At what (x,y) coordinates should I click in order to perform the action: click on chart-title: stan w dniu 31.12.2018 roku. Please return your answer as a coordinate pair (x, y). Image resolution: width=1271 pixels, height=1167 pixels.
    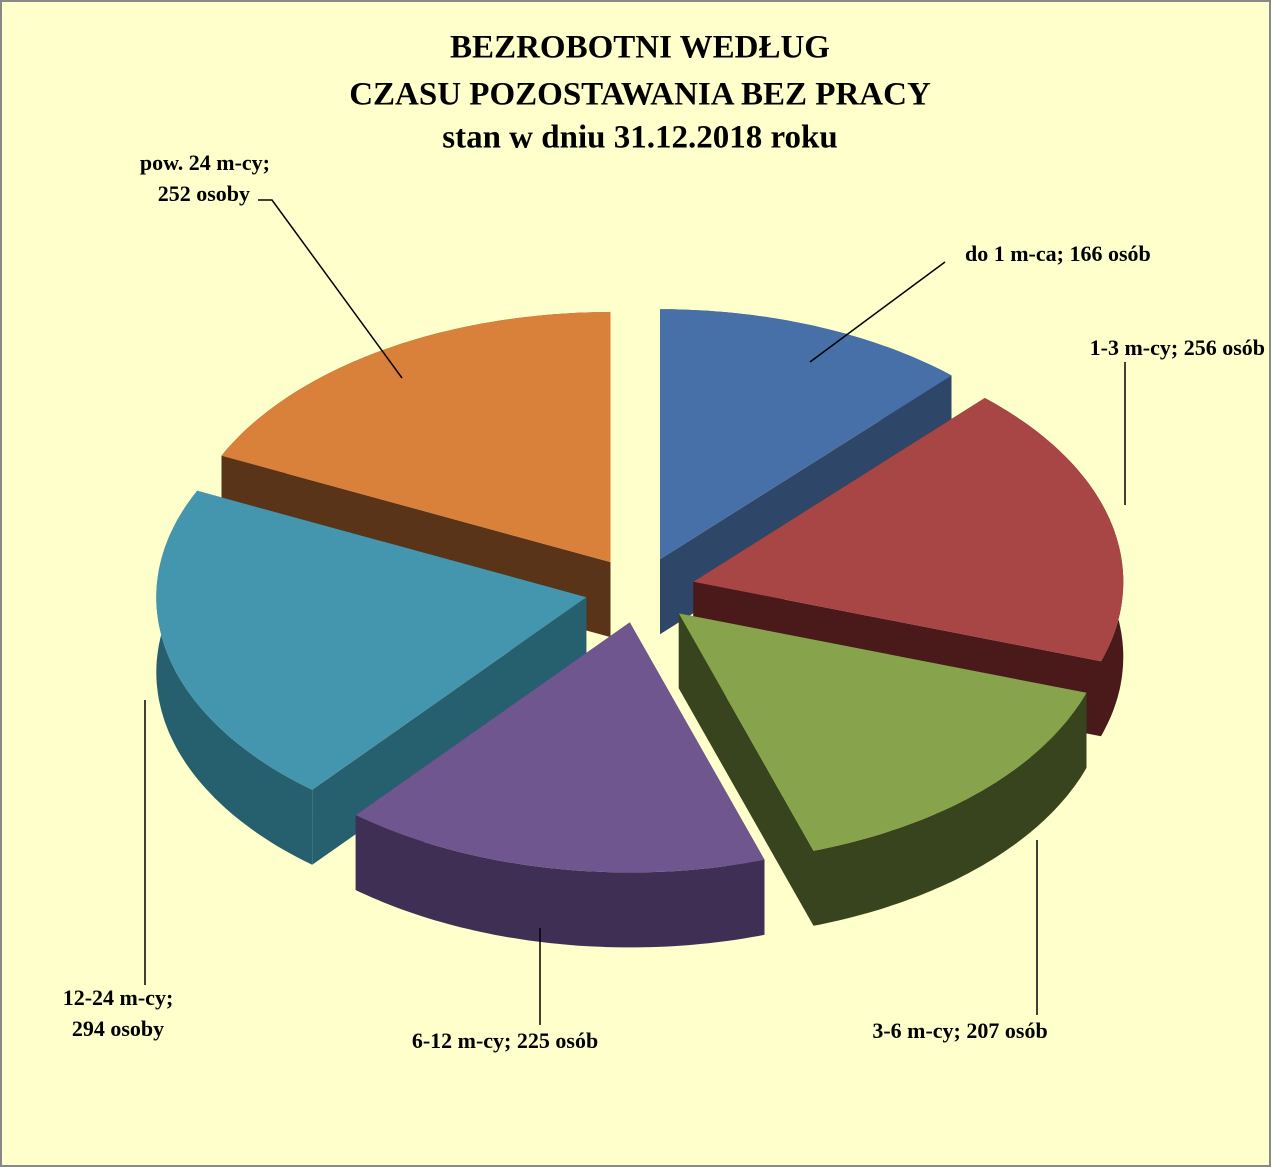
    Looking at the image, I should click on (640, 138).